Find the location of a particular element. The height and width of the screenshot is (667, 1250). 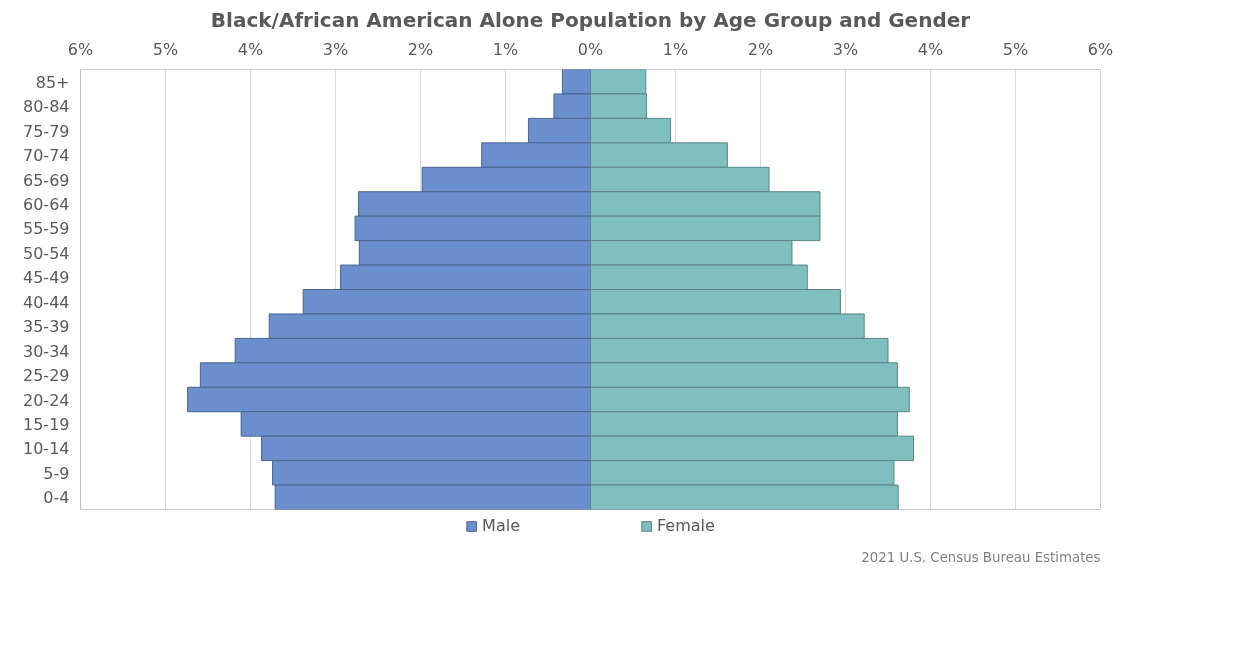

text: 2021 U.S. Census Bureau Estimates is located at coordinates (981, 557).